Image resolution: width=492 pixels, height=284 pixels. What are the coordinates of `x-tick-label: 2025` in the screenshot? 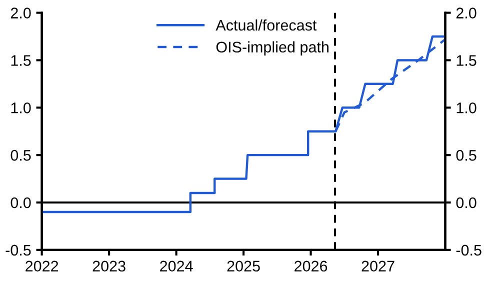 It's located at (243, 266).